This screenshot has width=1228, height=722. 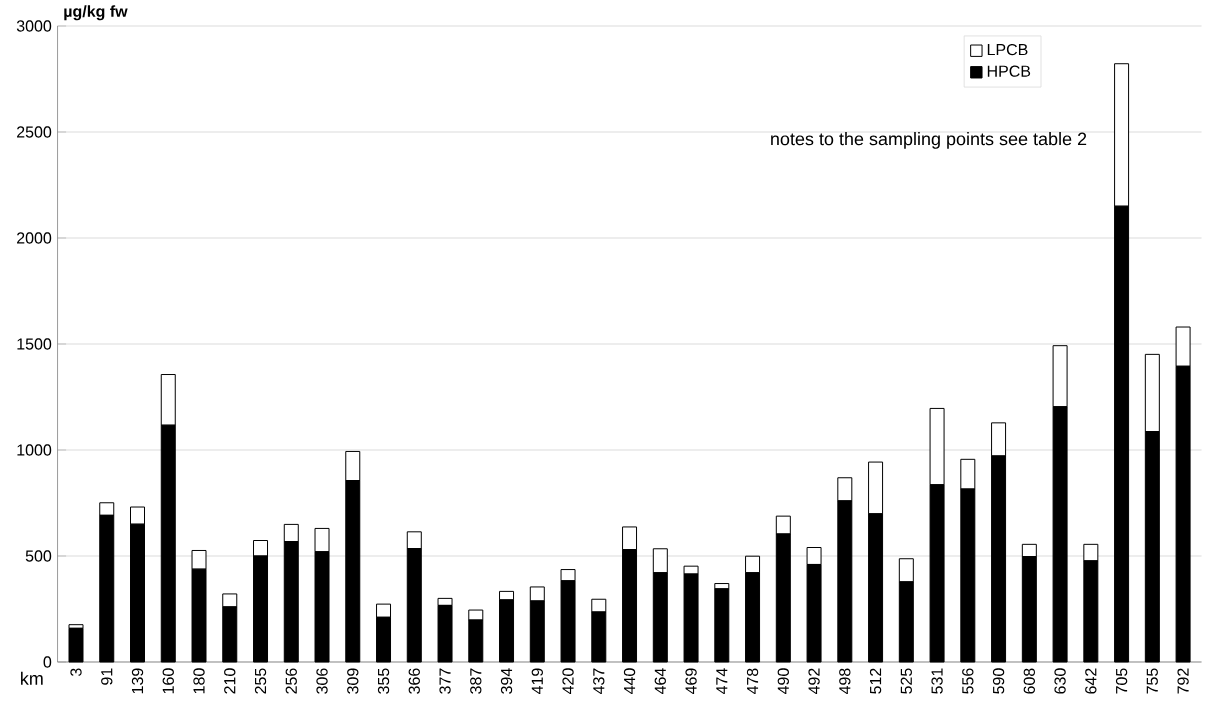 I want to click on x-tick-label: 531, so click(x=937, y=681).